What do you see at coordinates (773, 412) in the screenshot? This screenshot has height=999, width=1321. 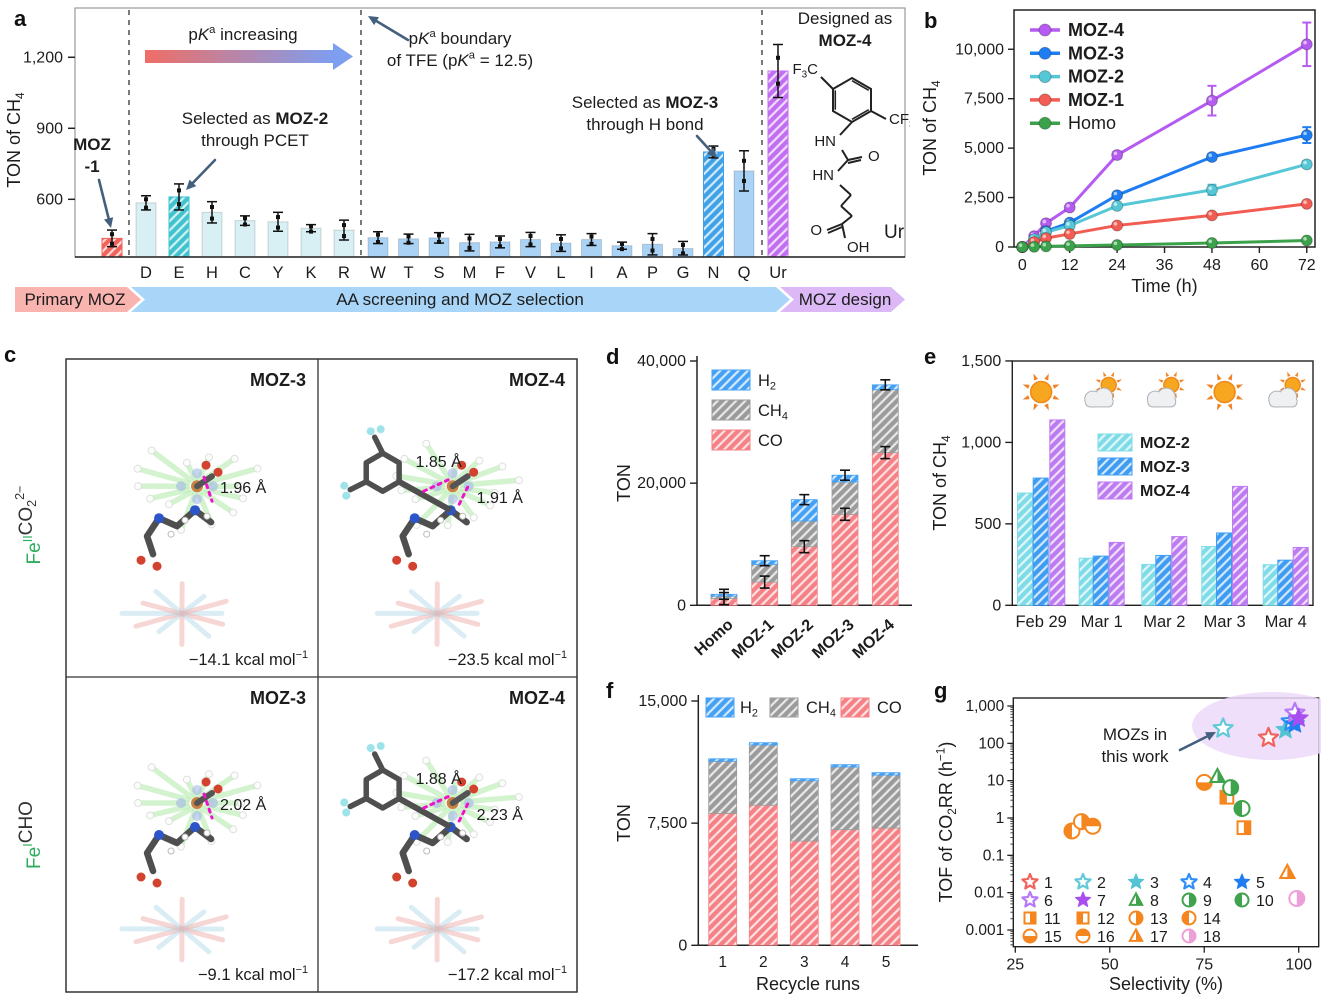 I see `legend-label: CH4` at bounding box center [773, 412].